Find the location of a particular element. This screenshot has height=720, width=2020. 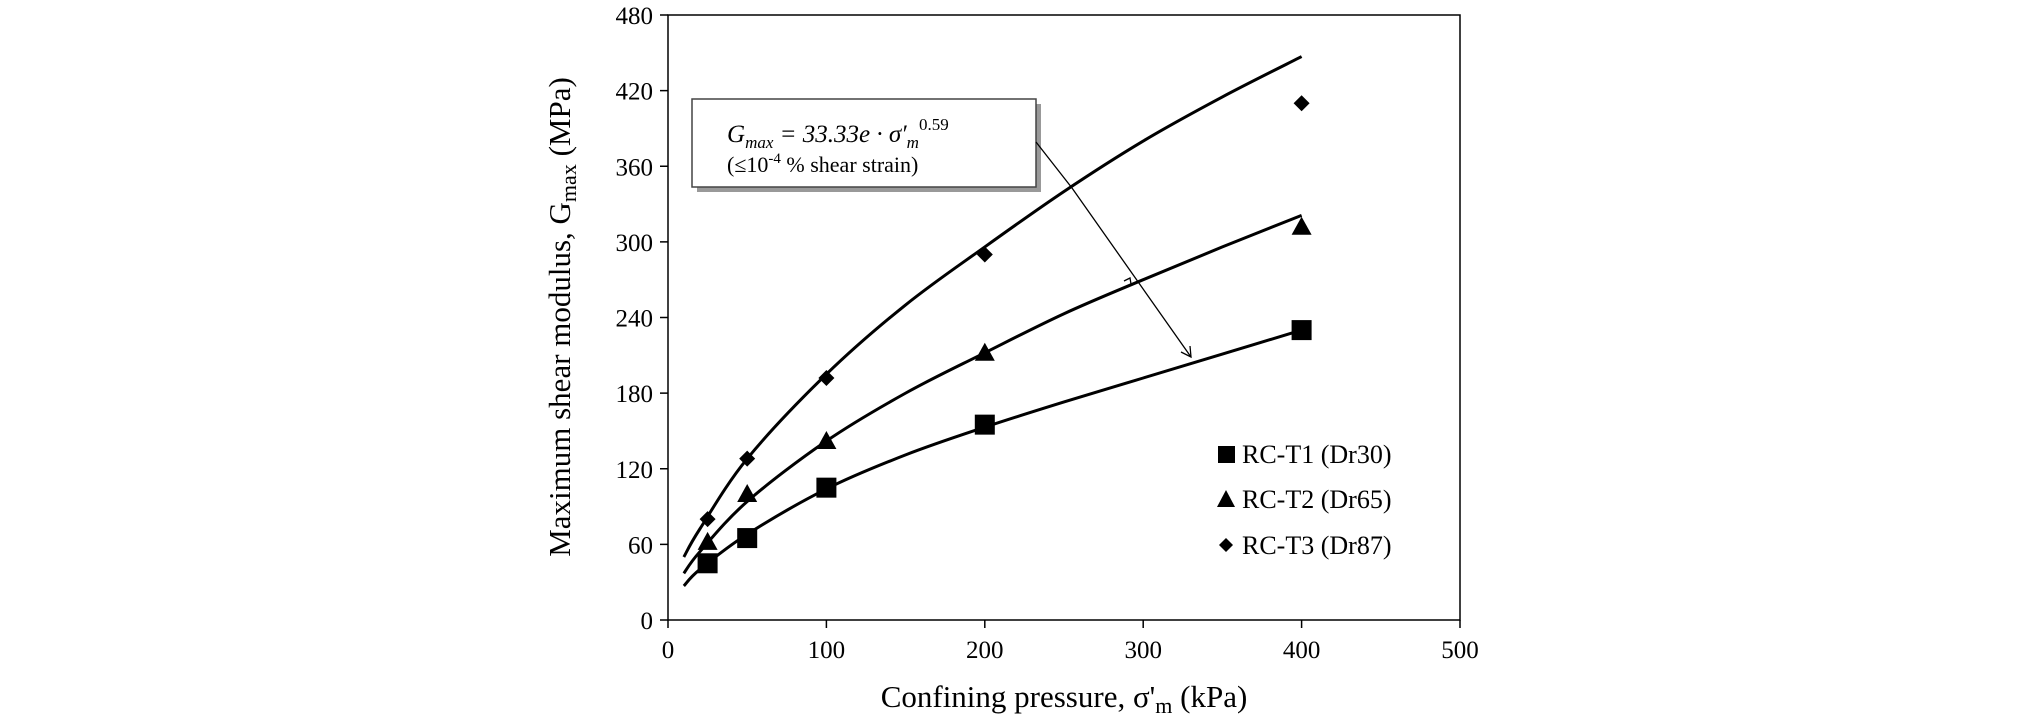

x-tick-label: 200 is located at coordinates (985, 650).